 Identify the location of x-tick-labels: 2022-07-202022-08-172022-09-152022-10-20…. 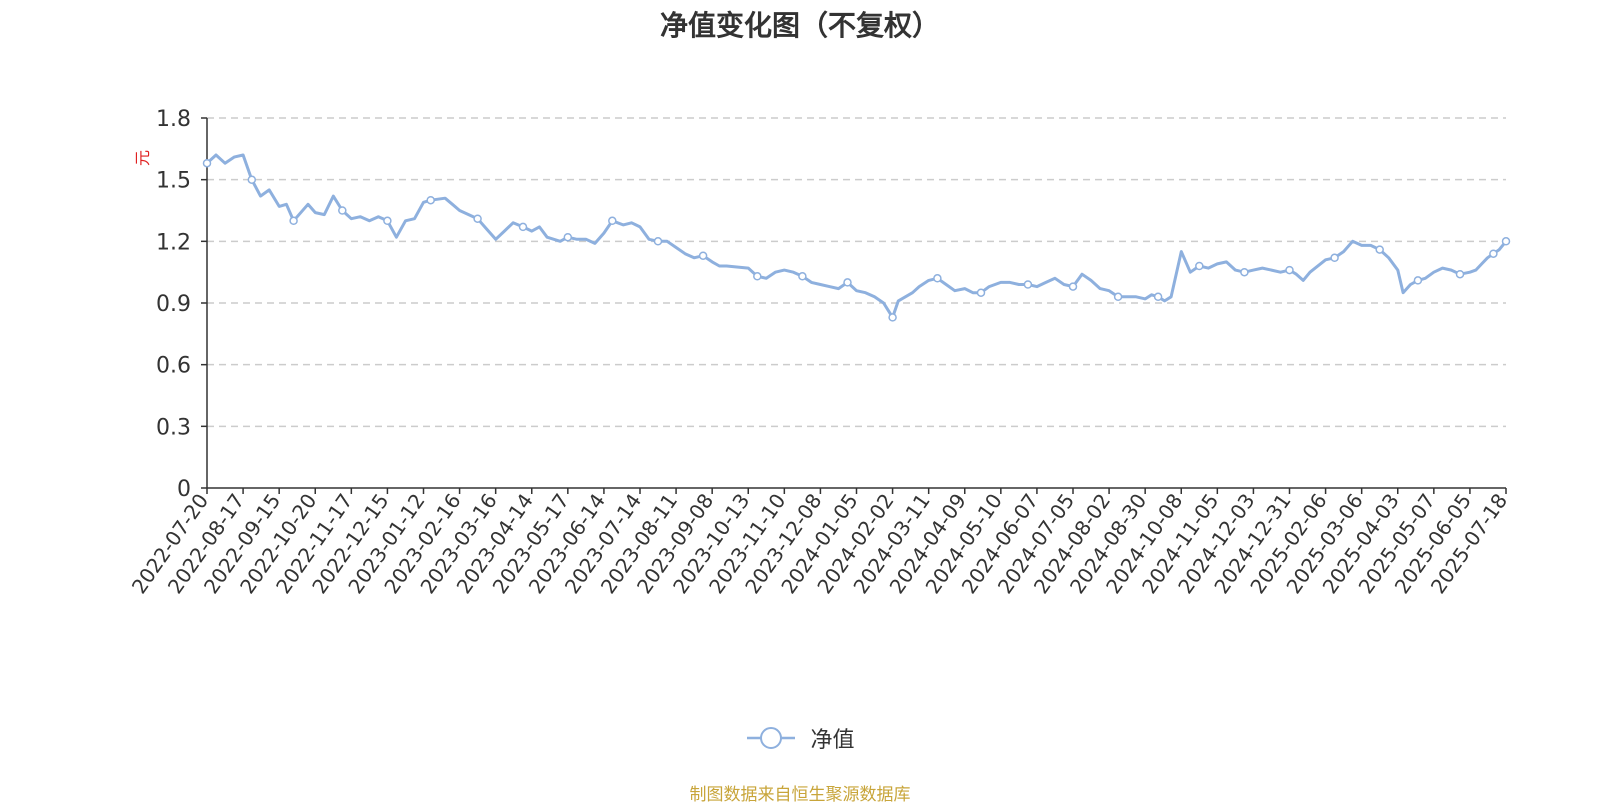
(819, 543).